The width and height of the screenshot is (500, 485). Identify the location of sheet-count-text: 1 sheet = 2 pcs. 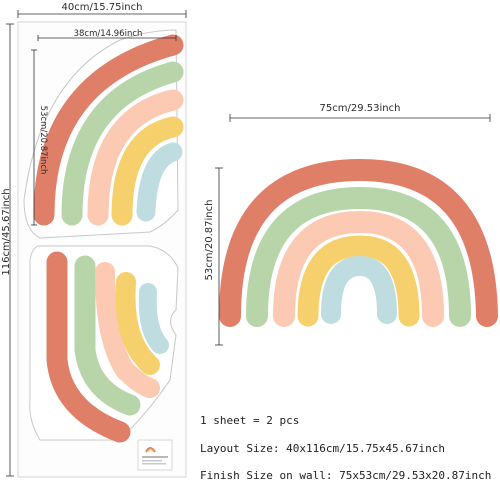
(250, 420).